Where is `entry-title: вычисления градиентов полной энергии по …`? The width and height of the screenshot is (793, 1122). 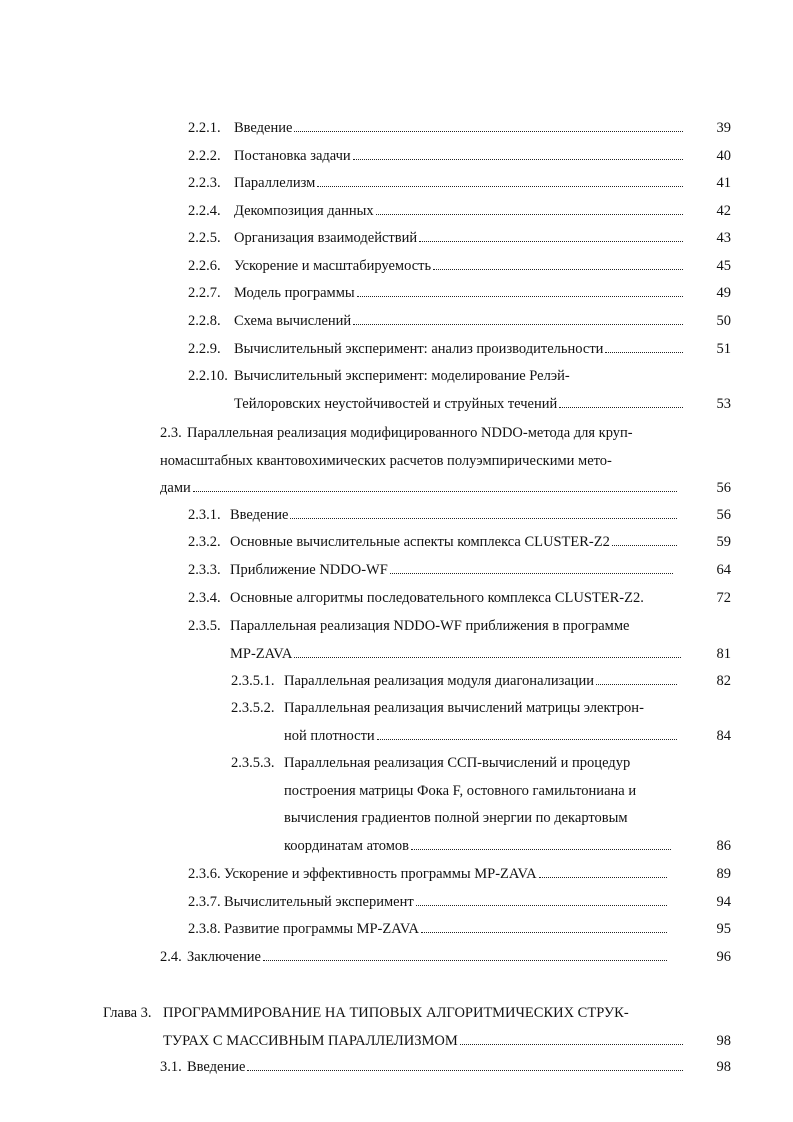
entry-title: вычисления градиентов полной энергии по … is located at coordinates (456, 818).